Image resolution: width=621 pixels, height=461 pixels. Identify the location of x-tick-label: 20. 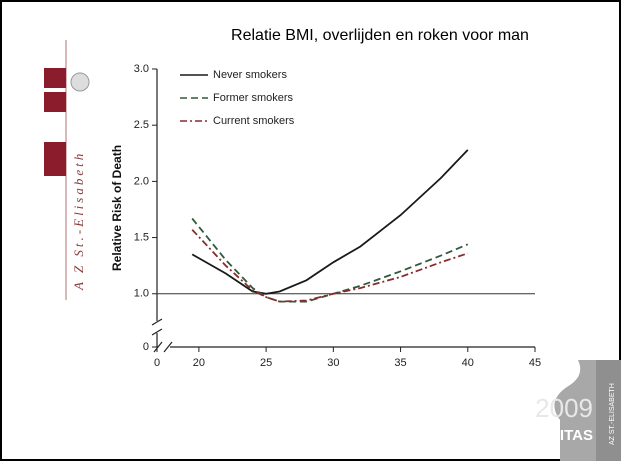
(199, 363).